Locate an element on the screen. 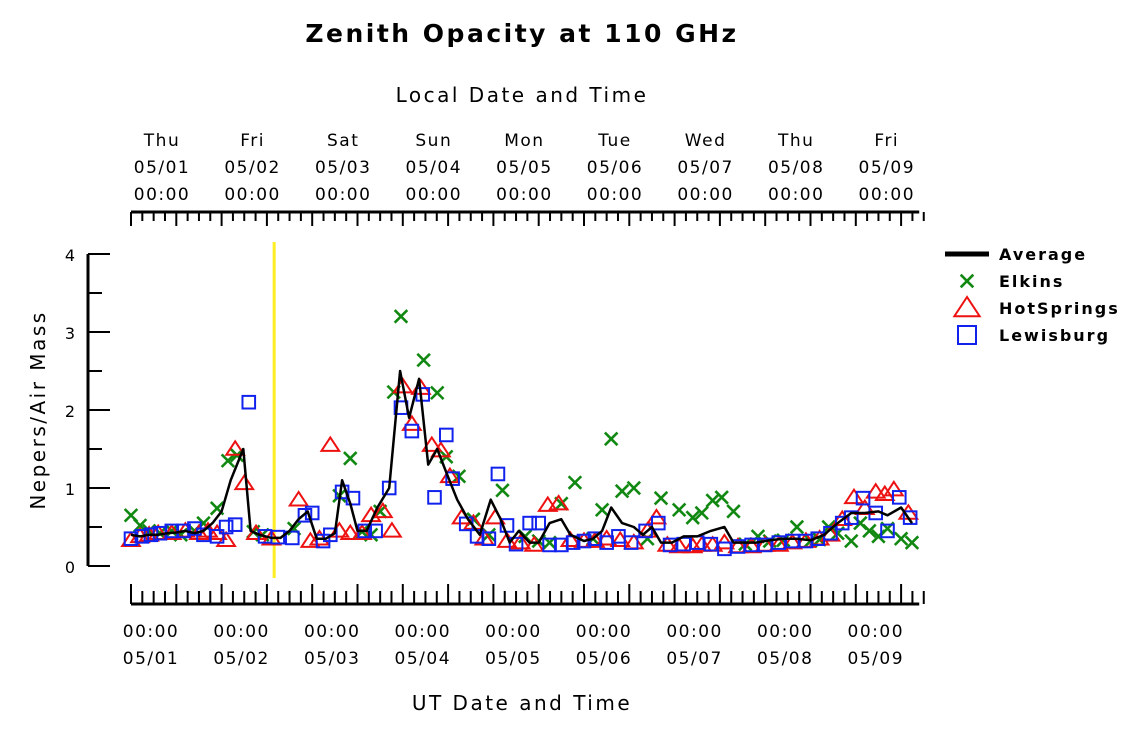 The image size is (1125, 731). top-tick-label: Sat is located at coordinates (343, 141).